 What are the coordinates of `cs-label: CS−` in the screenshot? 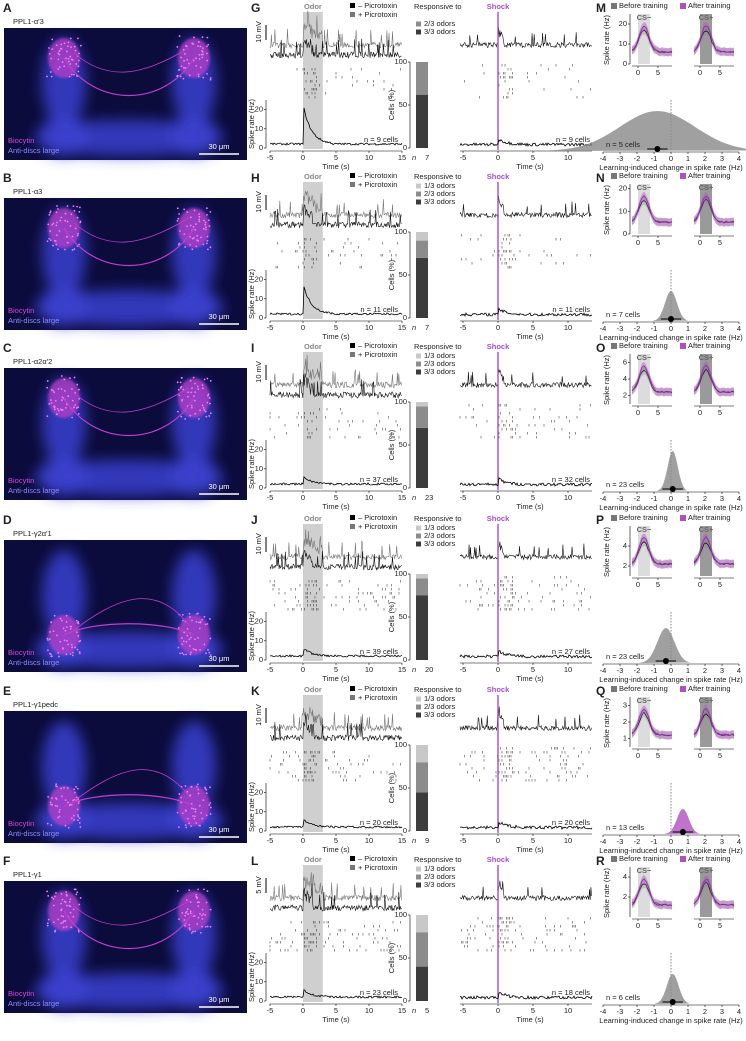 It's located at (644, 700).